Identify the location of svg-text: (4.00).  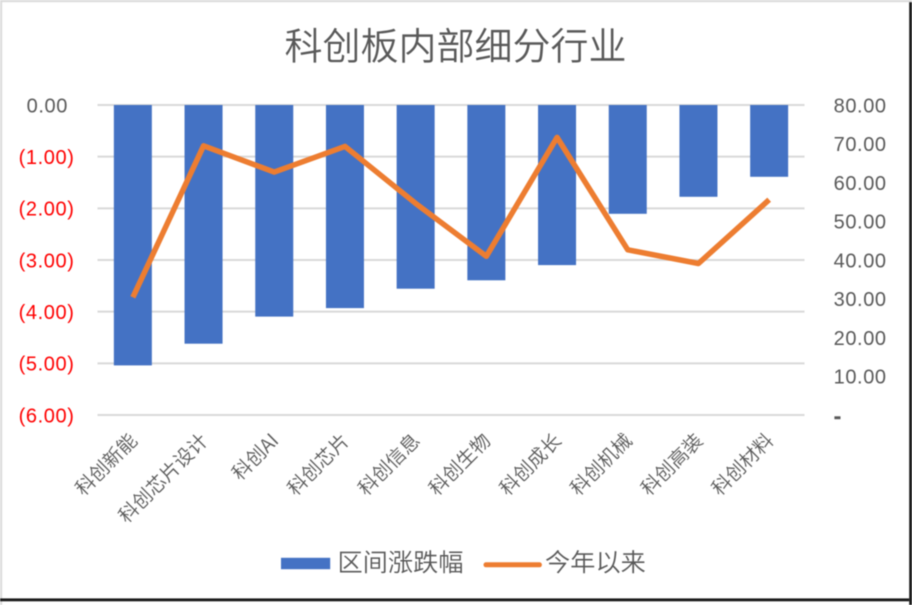
(47, 313).